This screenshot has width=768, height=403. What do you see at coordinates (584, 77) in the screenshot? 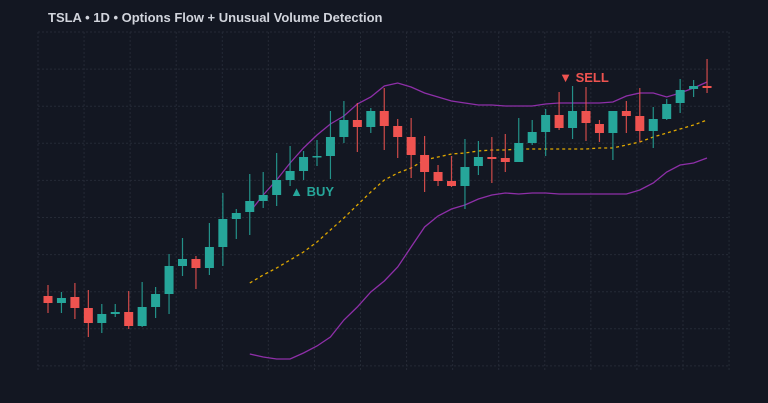
I see `sell-signal-label: ▼ SELL` at bounding box center [584, 77].